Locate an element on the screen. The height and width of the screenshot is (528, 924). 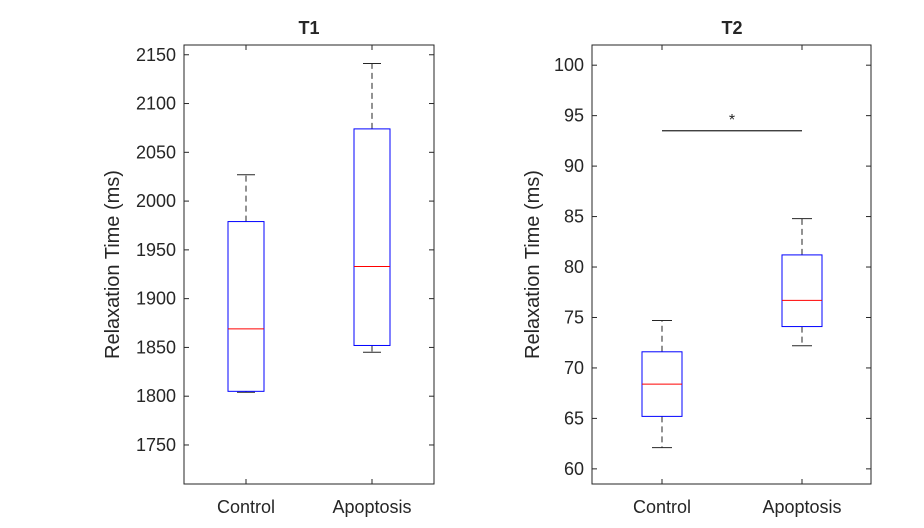
t2-ytick-label: 90 is located at coordinates (574, 166).